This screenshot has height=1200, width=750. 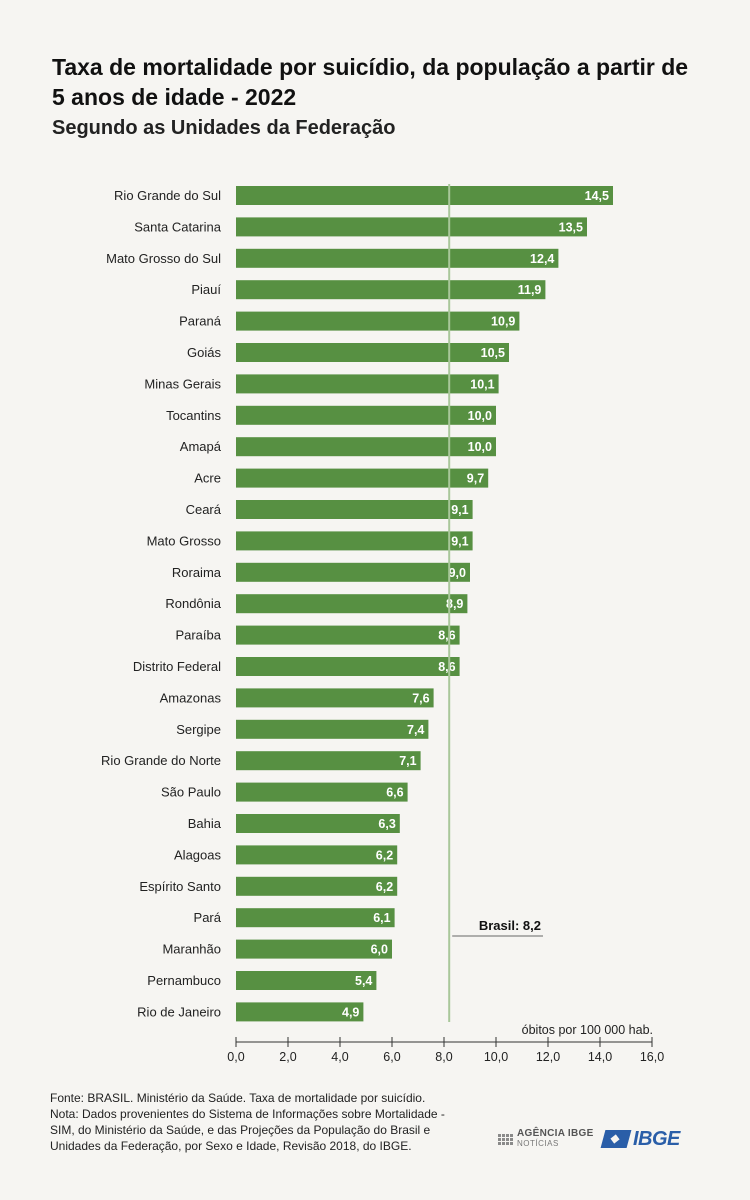 I want to click on category-label: Goiás, so click(x=204, y=352).